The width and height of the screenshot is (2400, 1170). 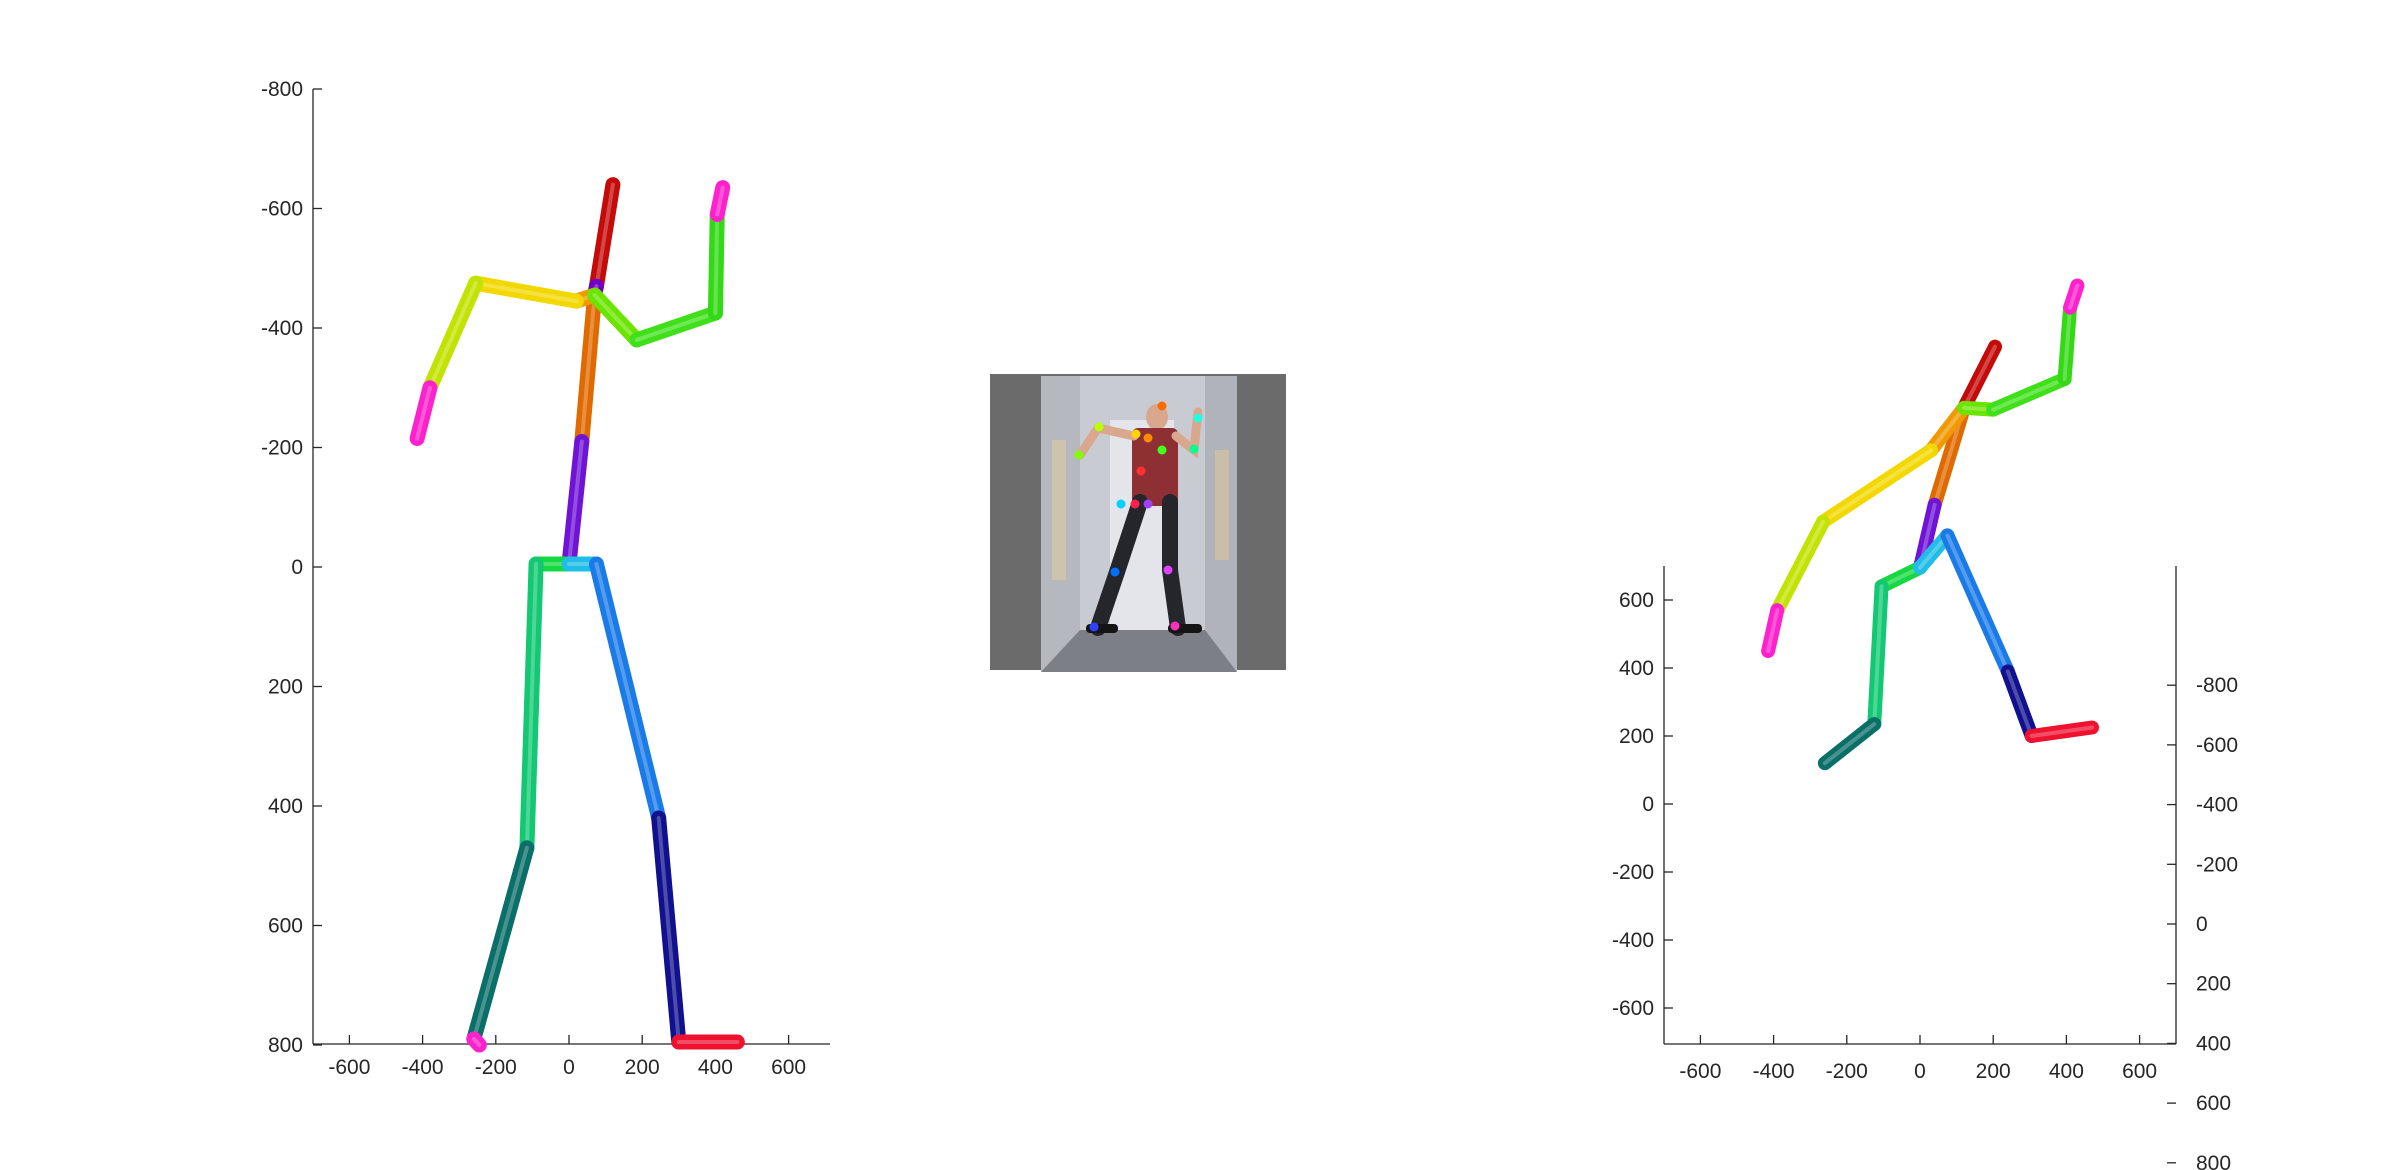 What do you see at coordinates (1148, 438) in the screenshot?
I see `keypoint-neck` at bounding box center [1148, 438].